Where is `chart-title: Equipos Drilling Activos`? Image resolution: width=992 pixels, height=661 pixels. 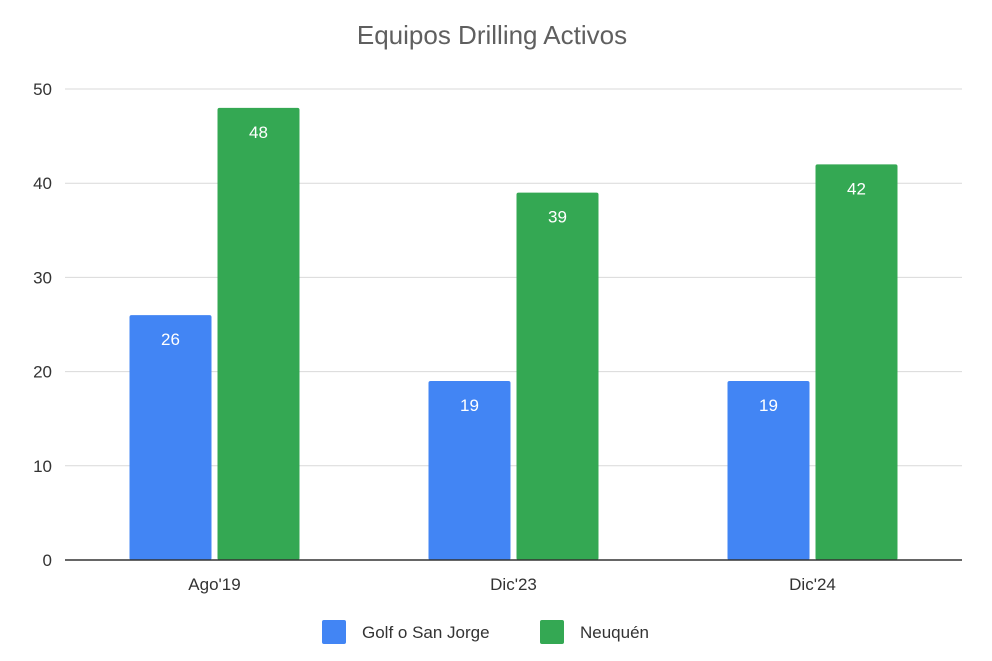
chart-title: Equipos Drilling Activos is located at coordinates (492, 35).